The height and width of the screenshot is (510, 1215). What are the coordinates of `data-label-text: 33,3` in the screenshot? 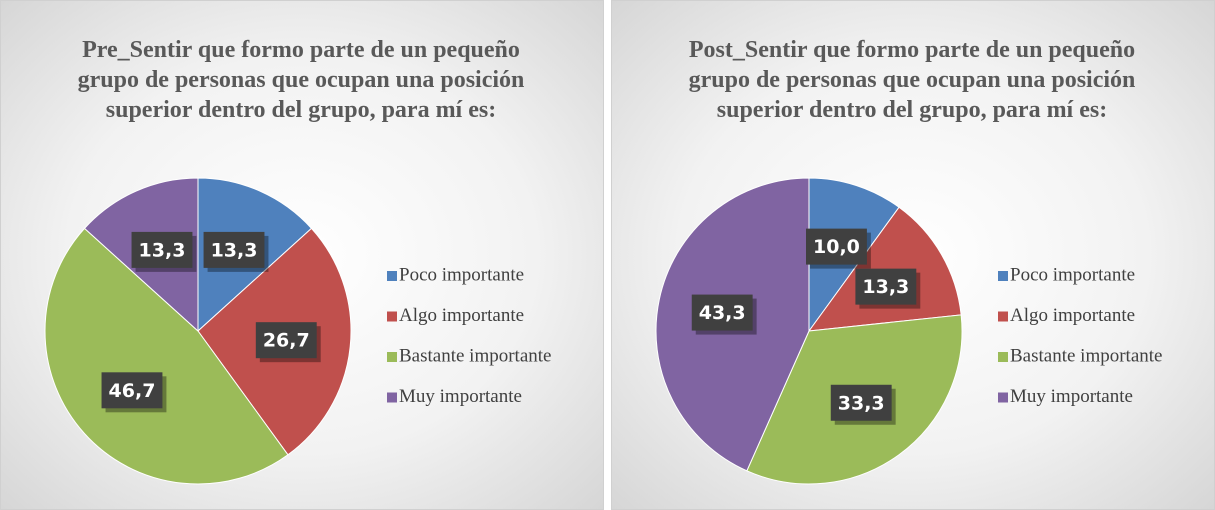 It's located at (861, 403).